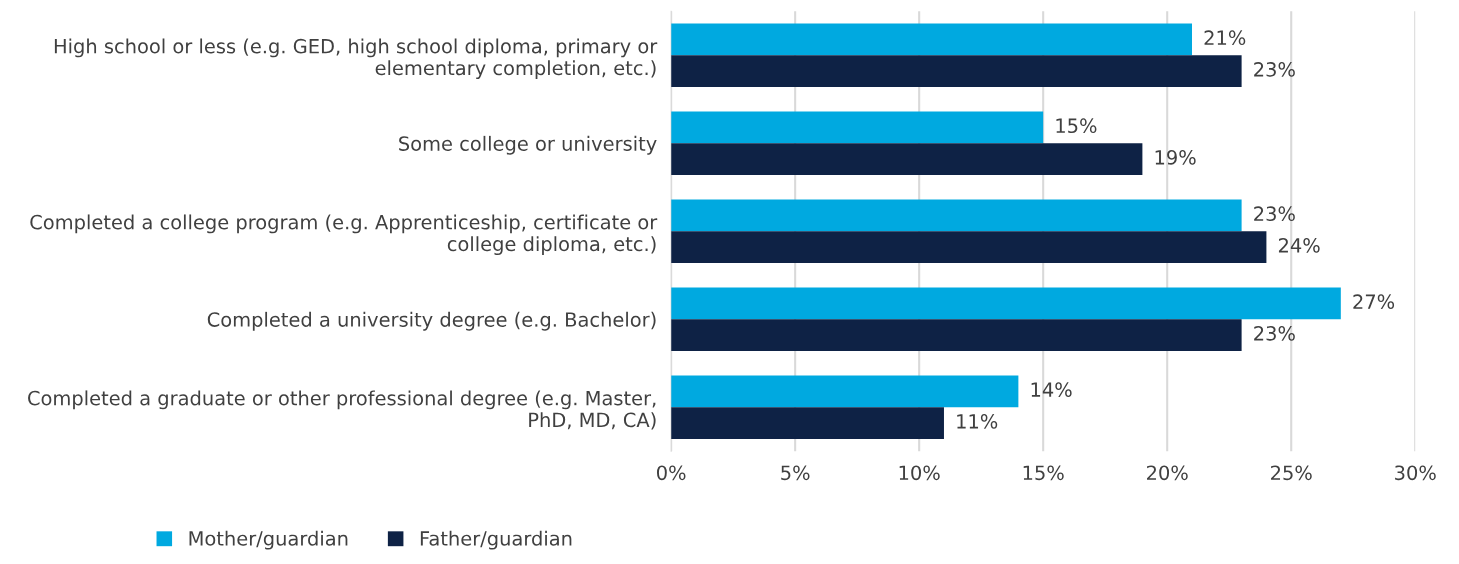 The image size is (1459, 564). What do you see at coordinates (268, 540) in the screenshot?
I see `legend-label: Mother/guardian` at bounding box center [268, 540].